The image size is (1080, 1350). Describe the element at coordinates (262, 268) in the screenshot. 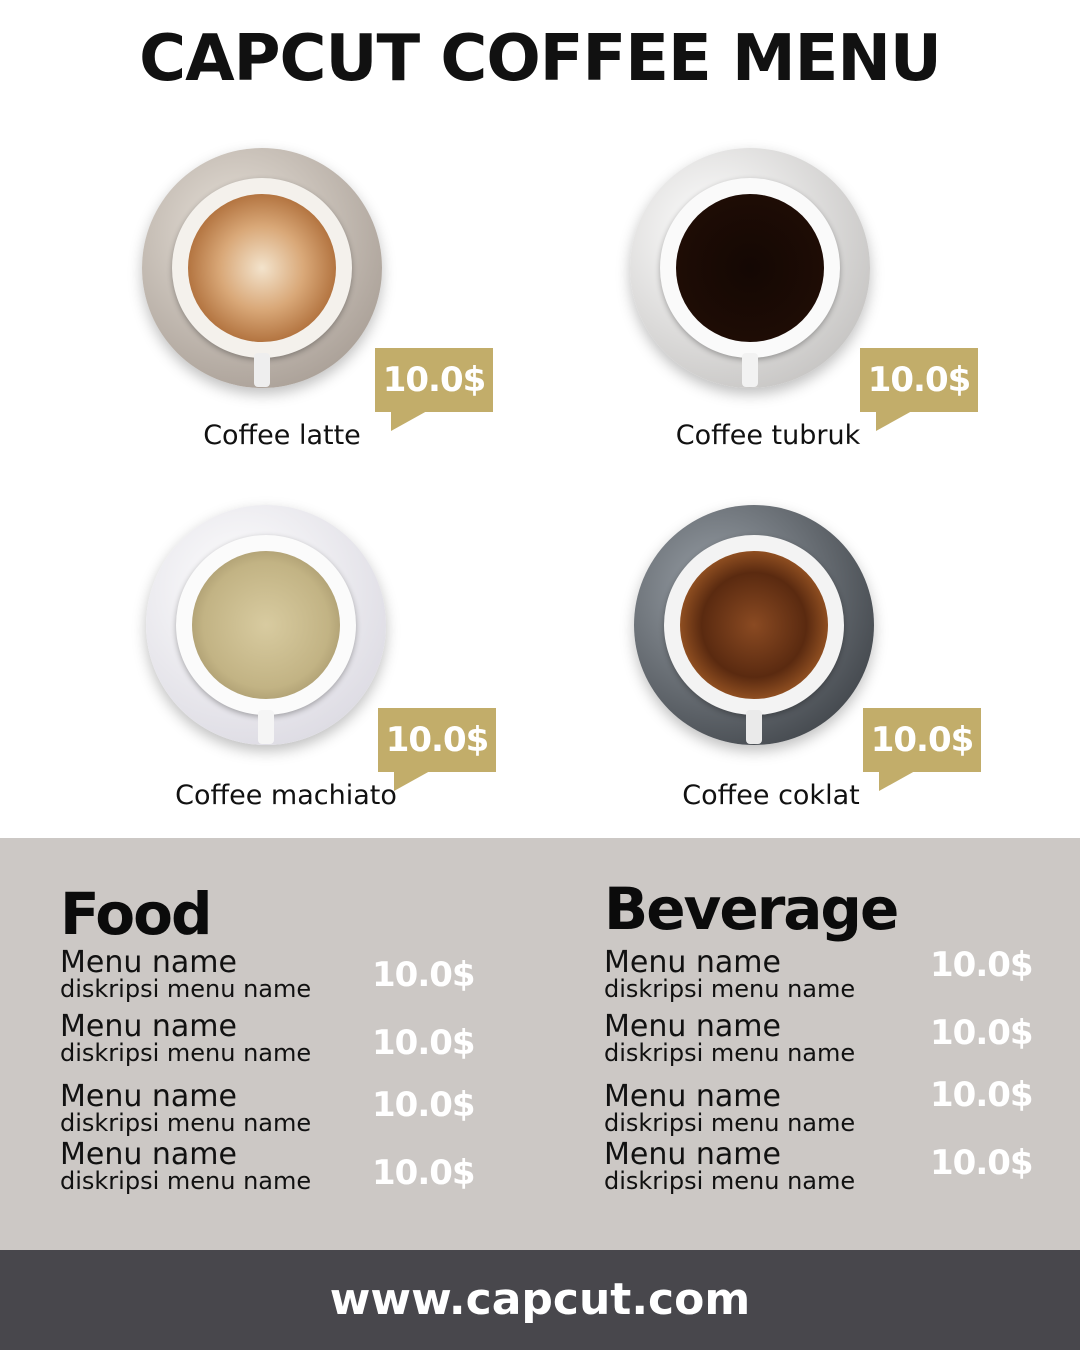

I see `coffee-latte-image` at that location.